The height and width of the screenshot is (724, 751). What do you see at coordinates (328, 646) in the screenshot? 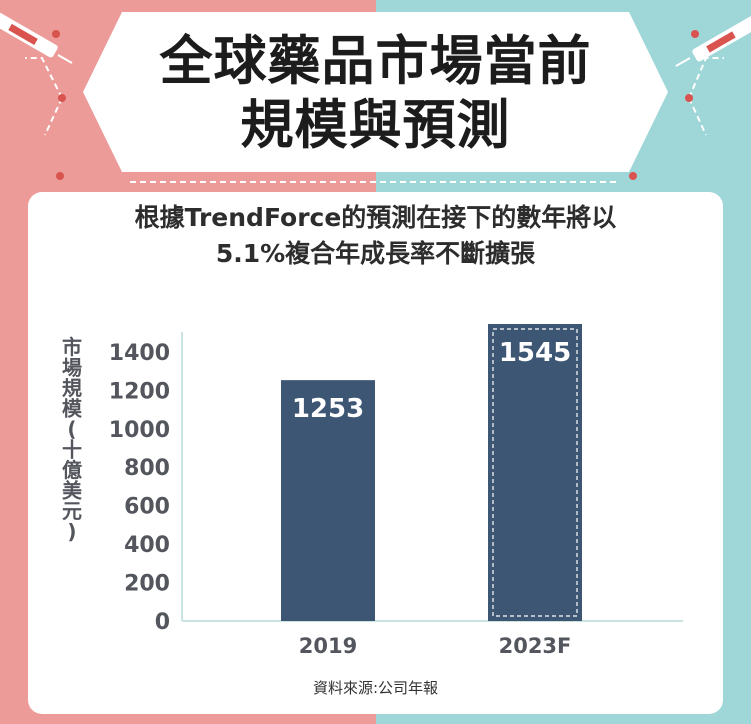
I see `x-tick-label: 2019` at bounding box center [328, 646].